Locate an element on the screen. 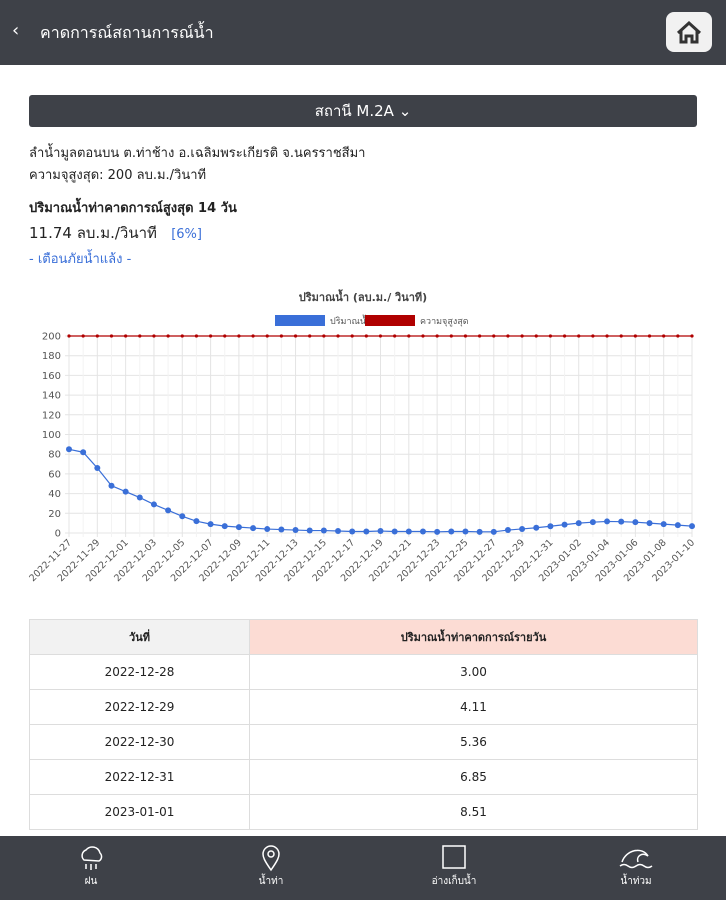  forecast-warning: - เตือนภัยน้ำแล้ง - is located at coordinates (80, 259).